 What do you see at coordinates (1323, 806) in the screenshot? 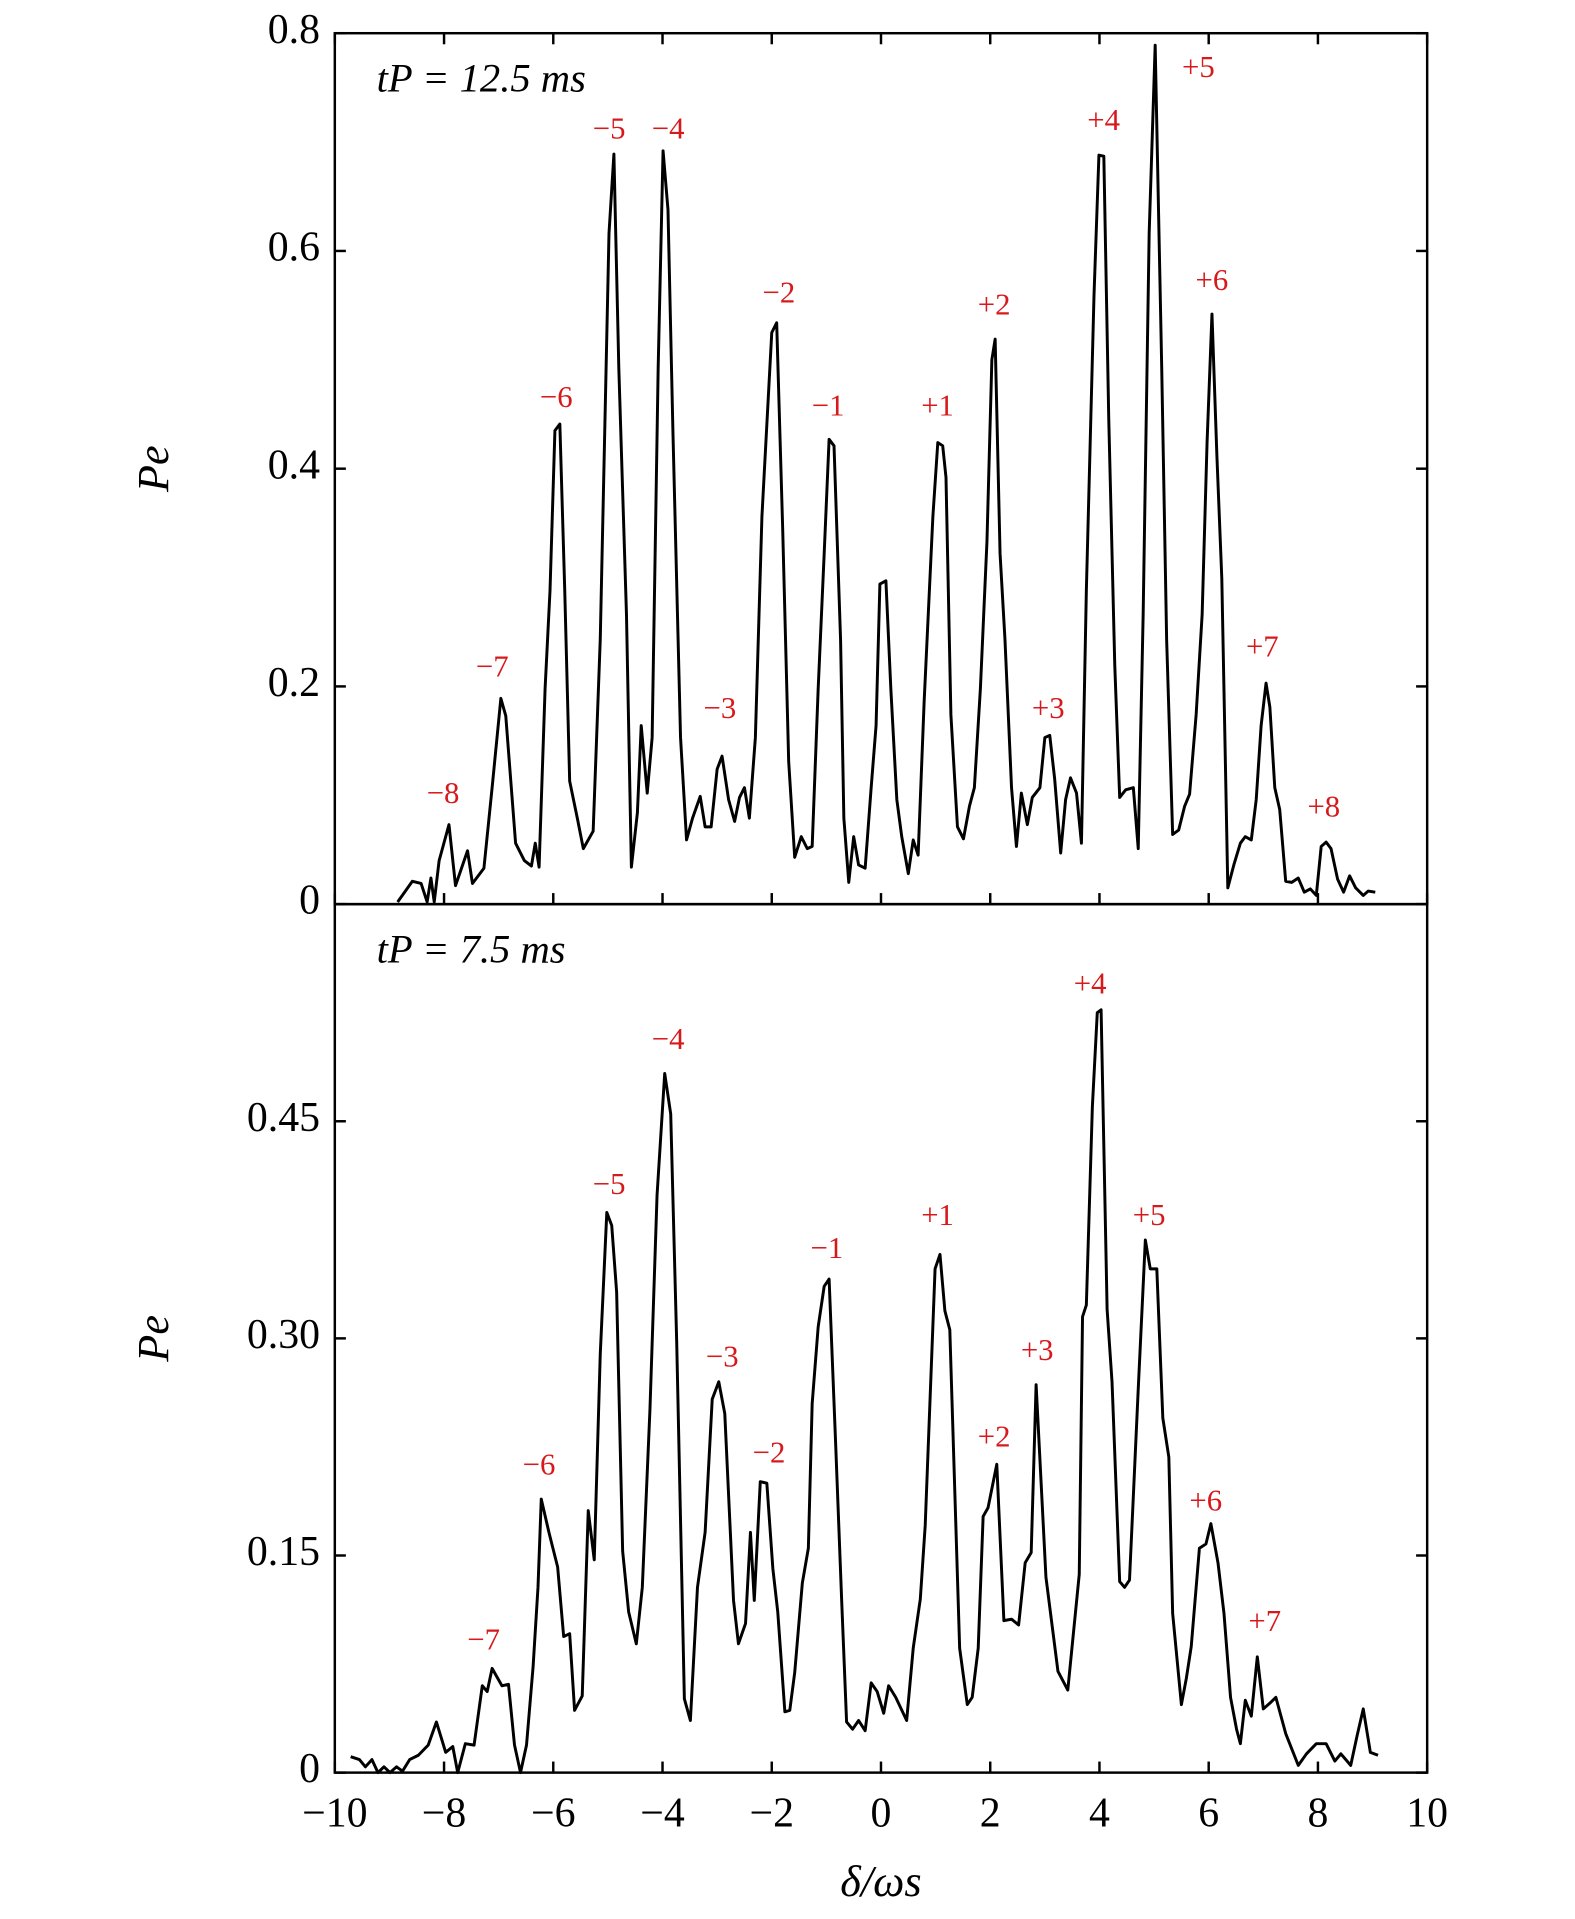
I see `peak-label: +8` at bounding box center [1323, 806].